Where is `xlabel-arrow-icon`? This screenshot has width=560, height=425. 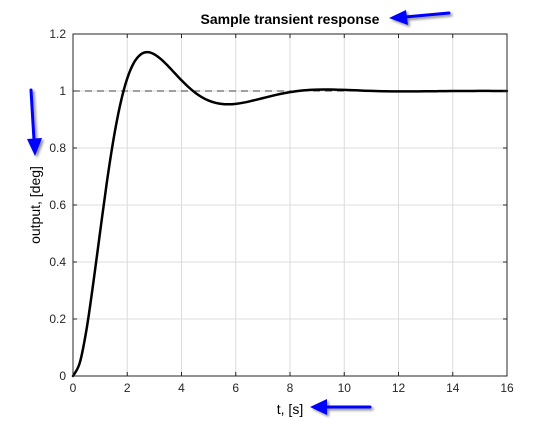 xlabel-arrow-icon is located at coordinates (341, 407).